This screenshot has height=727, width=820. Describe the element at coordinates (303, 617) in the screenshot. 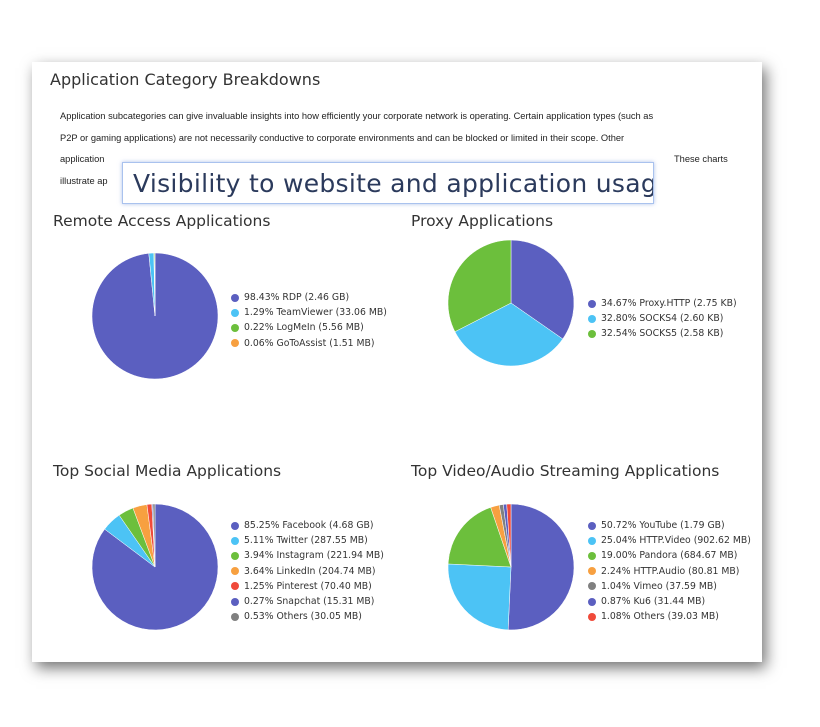

I see `legend-label: 0.53% Others (30.05 MB)` at that location.